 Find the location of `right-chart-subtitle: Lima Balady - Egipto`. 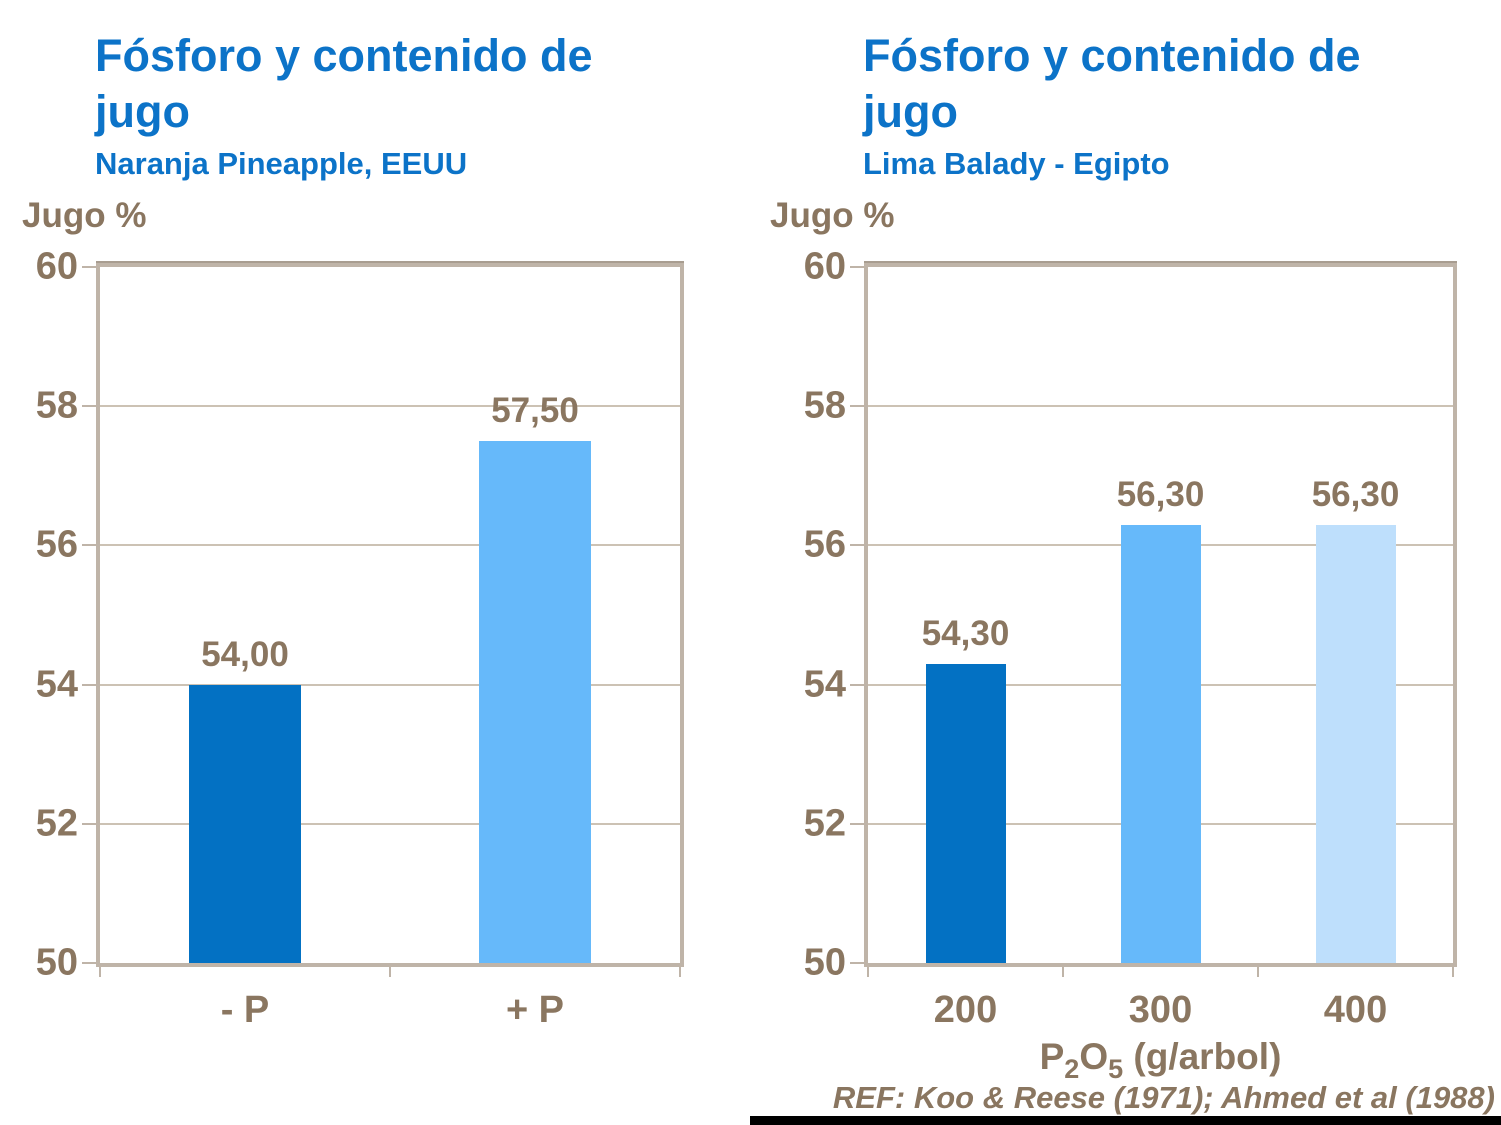

right-chart-subtitle: Lima Balady - Egipto is located at coordinates (1016, 163).